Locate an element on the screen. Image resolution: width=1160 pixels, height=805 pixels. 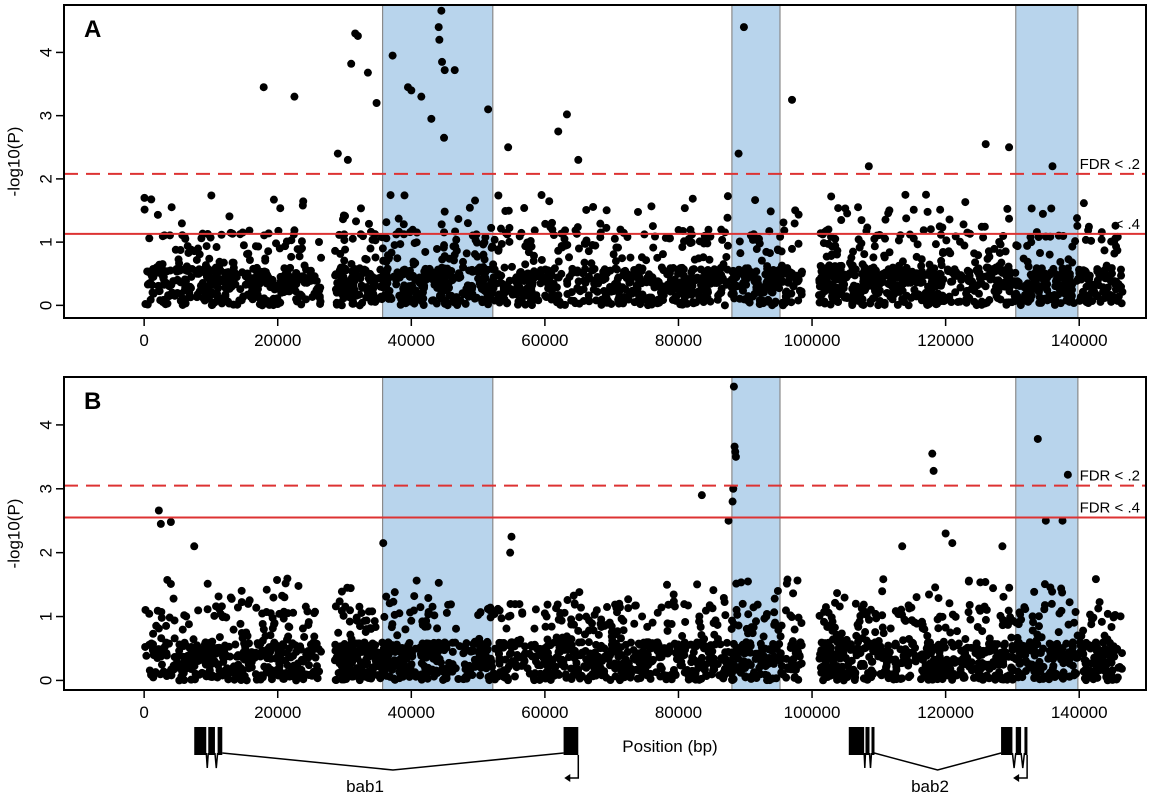
x-tick-label: 140000 is located at coordinates (1079, 712).